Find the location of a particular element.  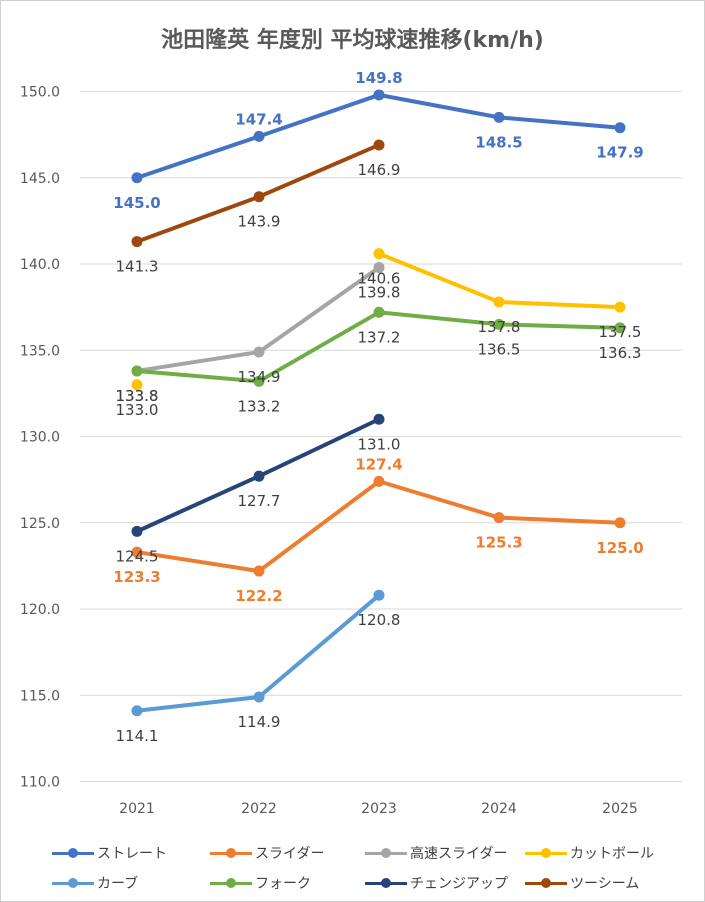

data-label: 125.3 is located at coordinates (498, 543).